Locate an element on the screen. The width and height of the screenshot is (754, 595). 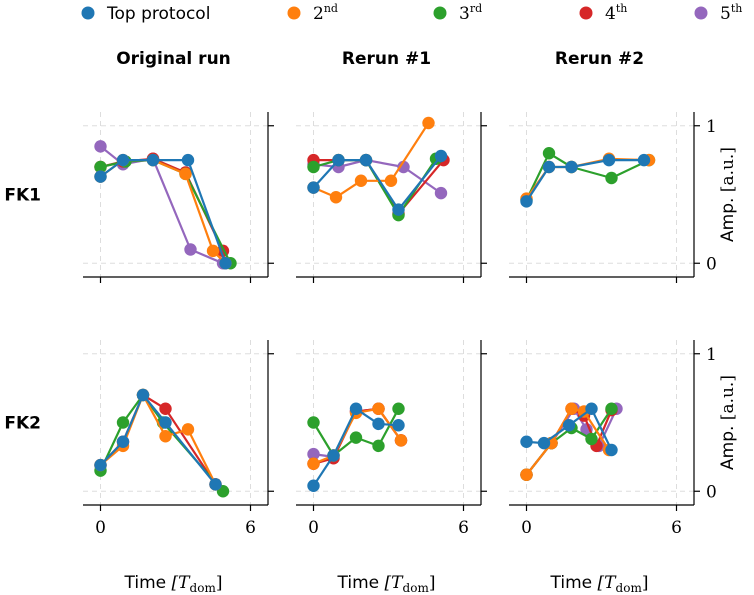
x-axis-labels: Time [Tdom] Time [Tdom] Time [Tdom] is located at coordinates (386, 584).